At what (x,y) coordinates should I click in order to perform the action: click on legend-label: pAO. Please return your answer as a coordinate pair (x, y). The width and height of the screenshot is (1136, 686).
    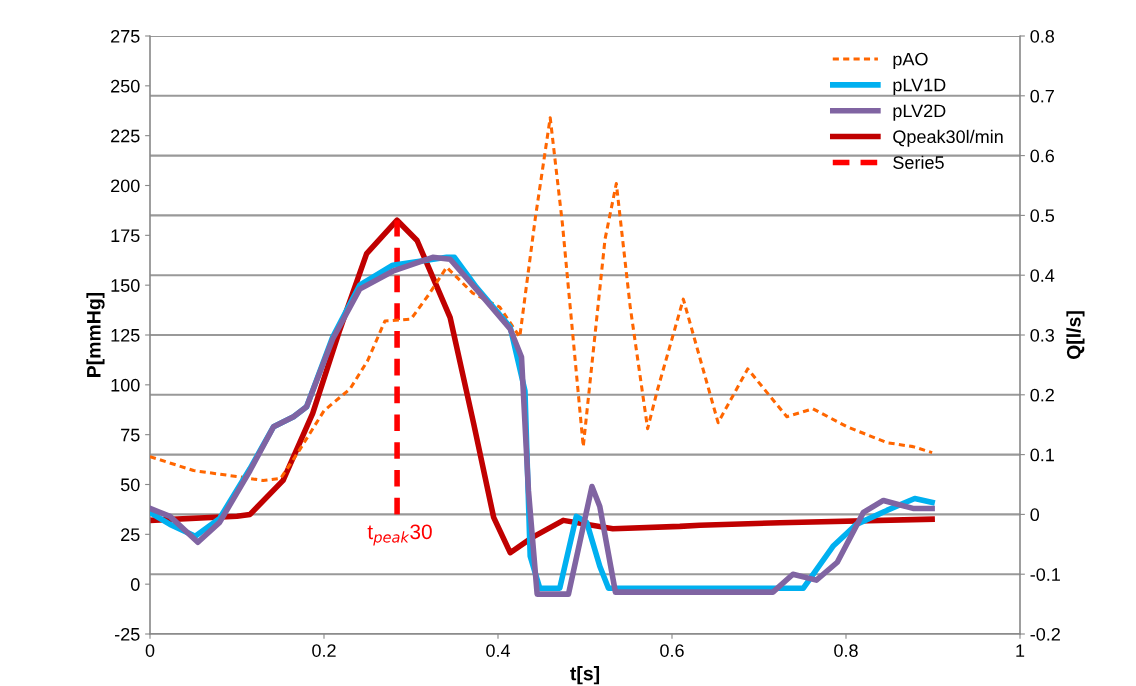
    Looking at the image, I should click on (910, 61).